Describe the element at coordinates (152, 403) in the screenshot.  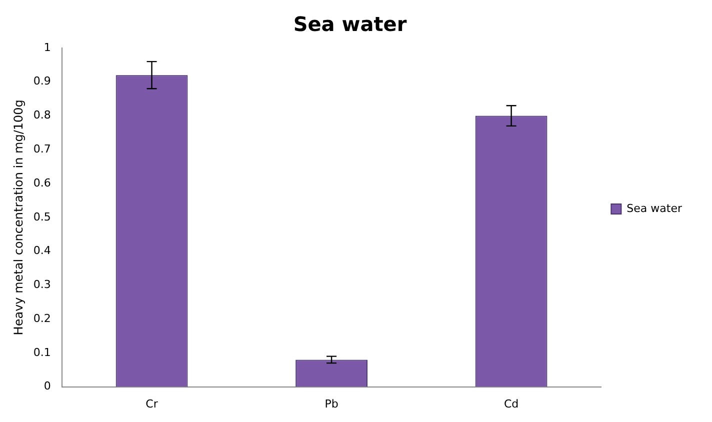
I see `x-tick-label: Cr` at that location.